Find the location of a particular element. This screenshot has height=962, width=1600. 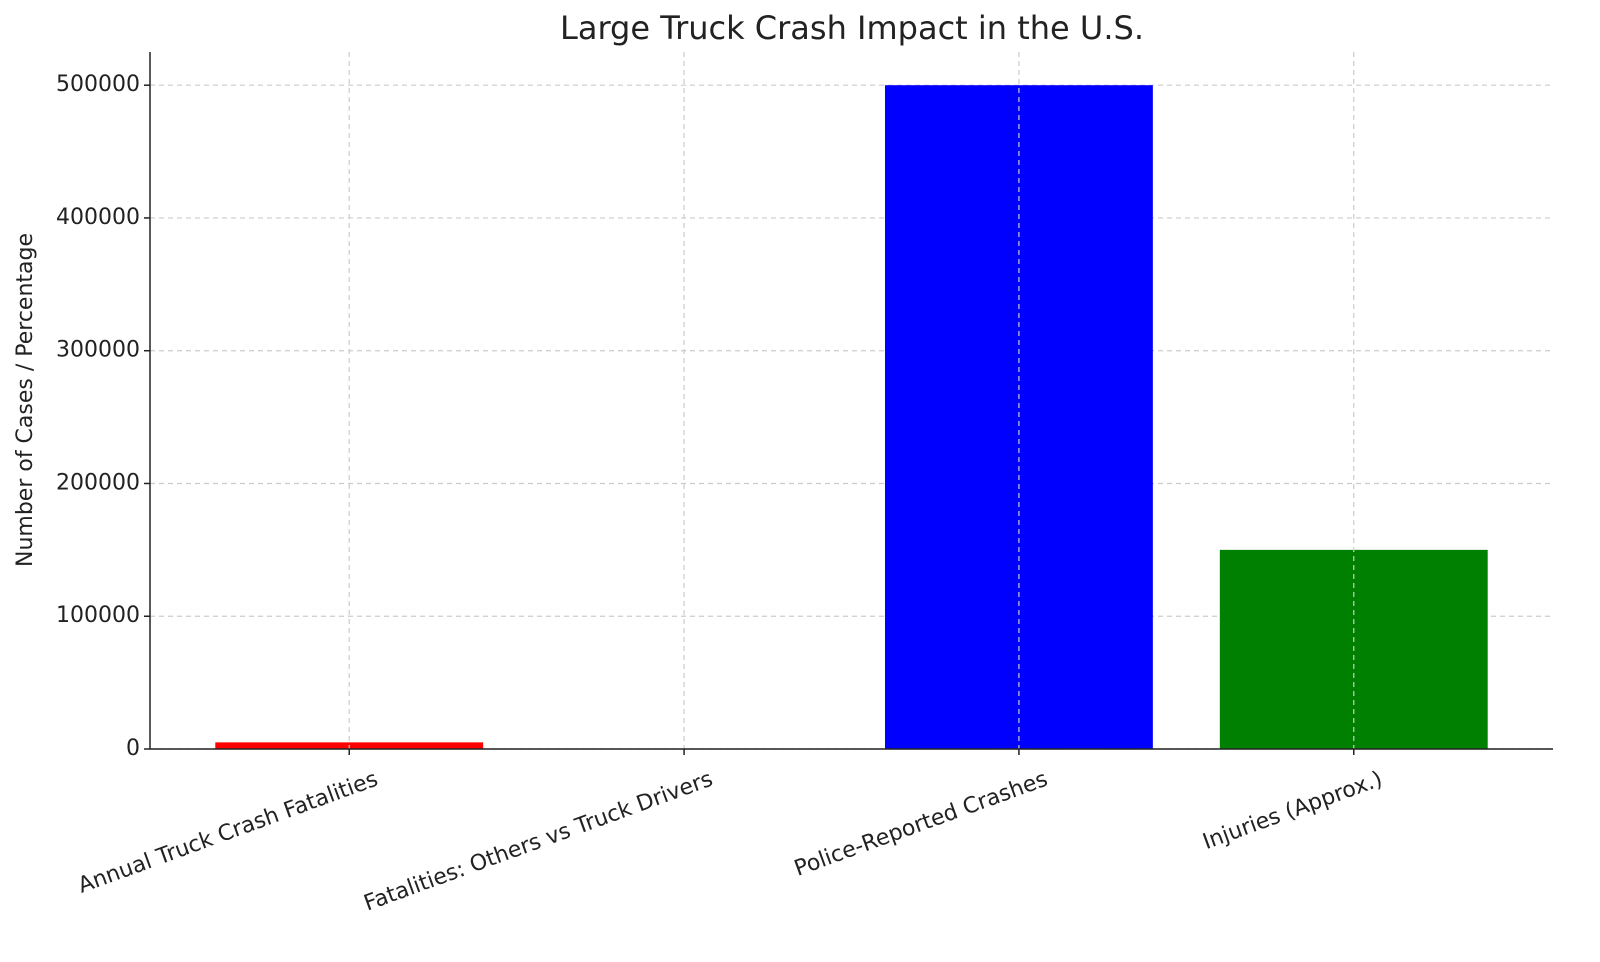

y-tick-label: 400000 is located at coordinates (98, 217).